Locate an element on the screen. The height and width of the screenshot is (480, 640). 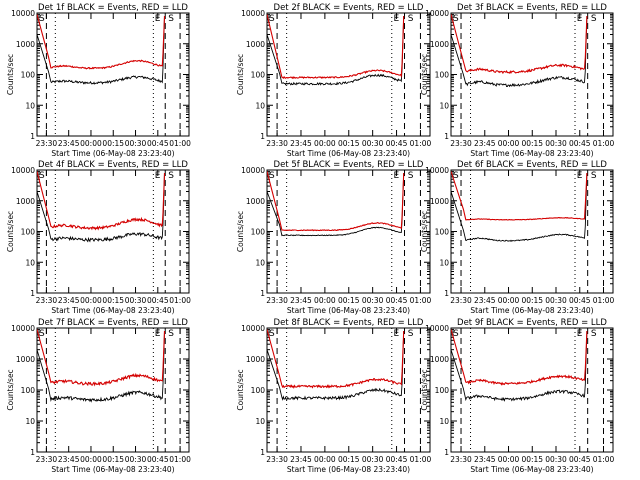
panel-title: Det 1f BLACK = Events, RED = LLD is located at coordinates (113, 8).